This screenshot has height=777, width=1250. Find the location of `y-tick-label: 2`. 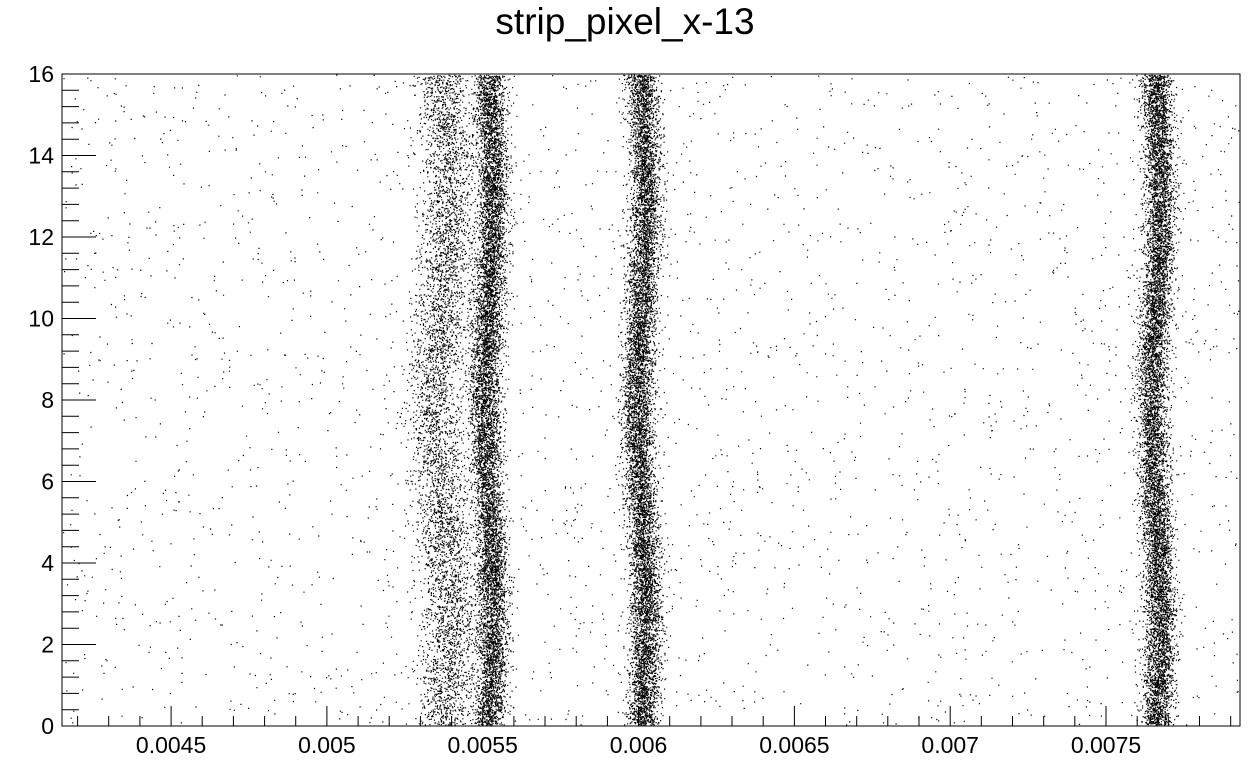

y-tick-label: 2 is located at coordinates (47, 645).